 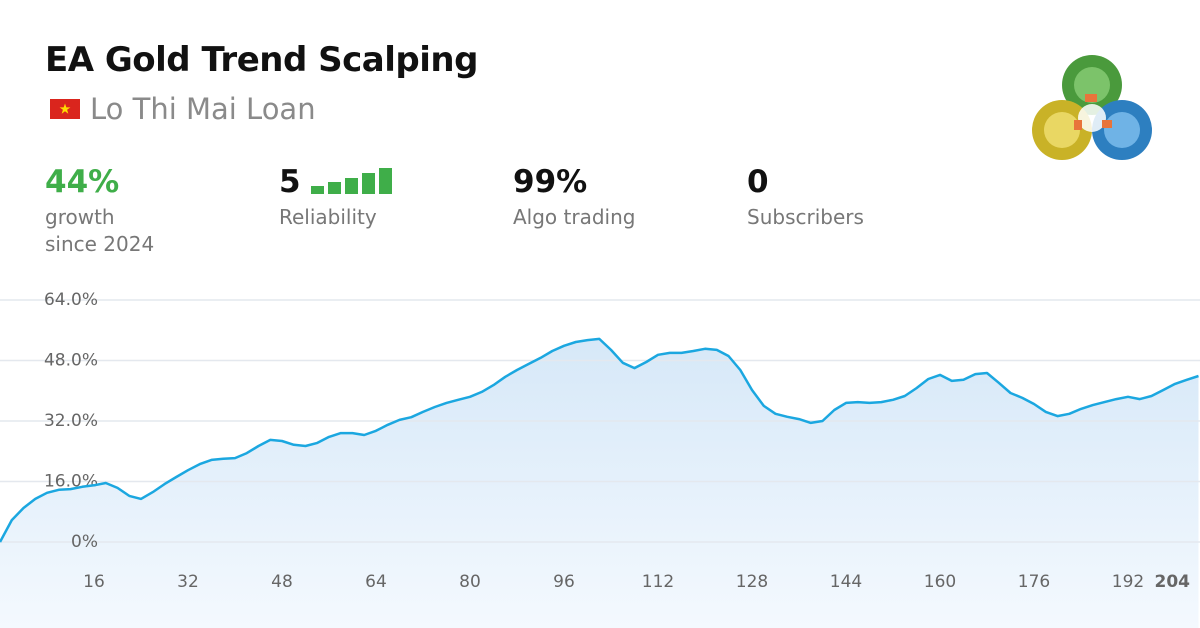 What do you see at coordinates (1173, 582) in the screenshot?
I see `x-tick-label: 204` at bounding box center [1173, 582].